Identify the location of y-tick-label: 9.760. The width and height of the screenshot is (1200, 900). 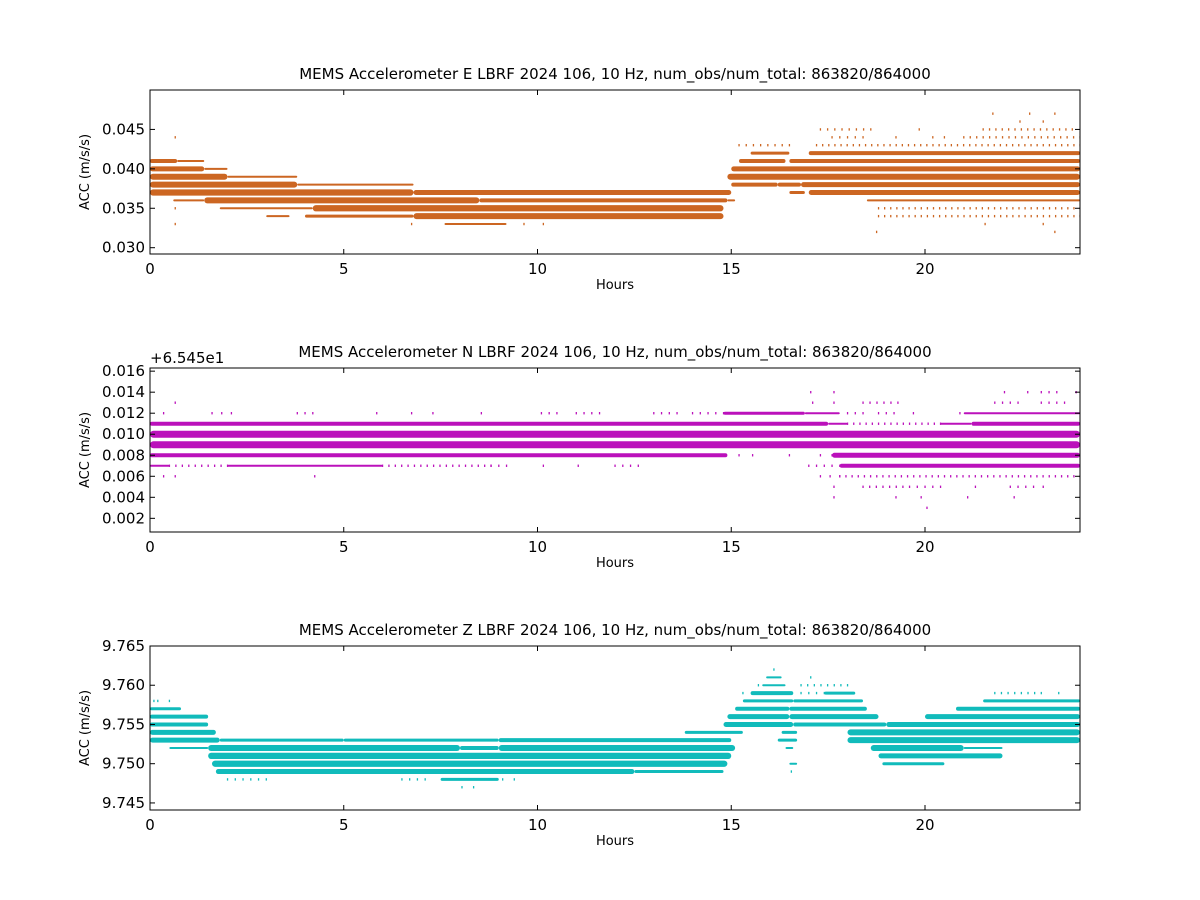
(123, 685).